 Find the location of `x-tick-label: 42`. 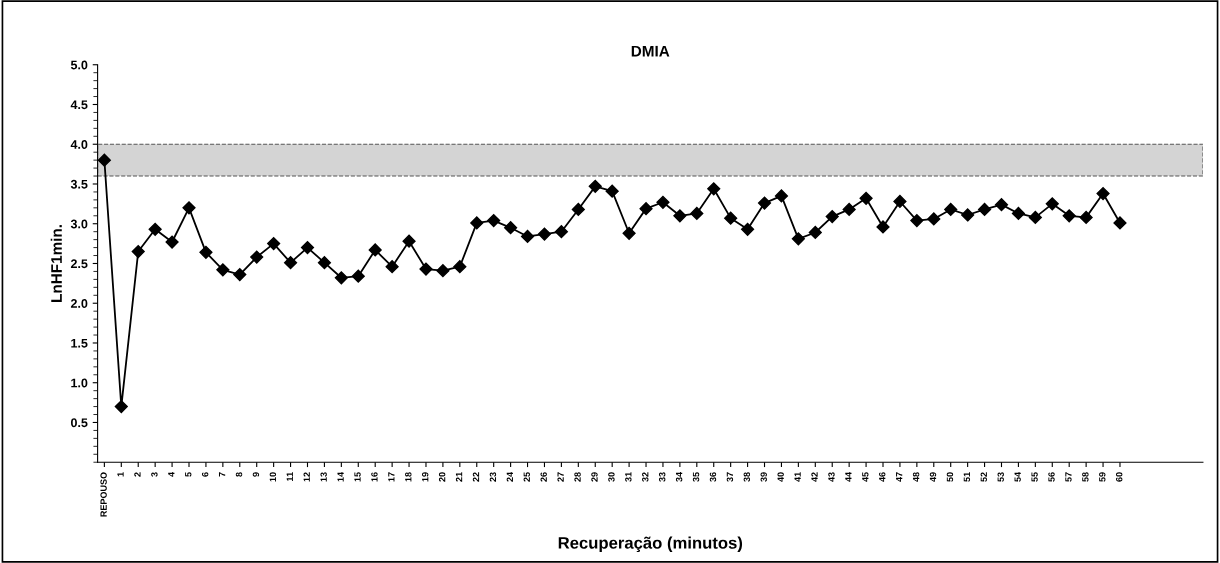

x-tick-label: 42 is located at coordinates (814, 477).